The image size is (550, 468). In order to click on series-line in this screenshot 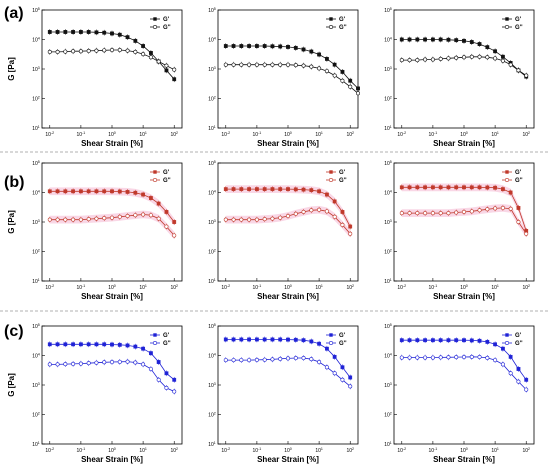, I will do `click(292, 79)`.